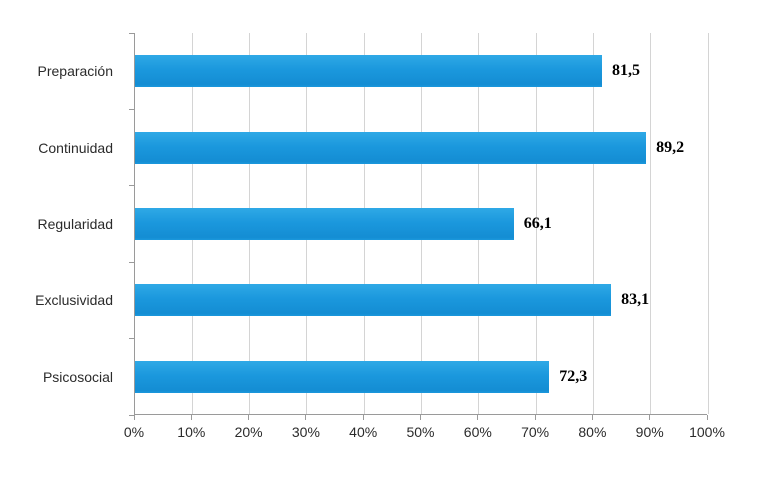 The width and height of the screenshot is (772, 477). What do you see at coordinates (324, 224) in the screenshot?
I see `bar-regularidad` at bounding box center [324, 224].